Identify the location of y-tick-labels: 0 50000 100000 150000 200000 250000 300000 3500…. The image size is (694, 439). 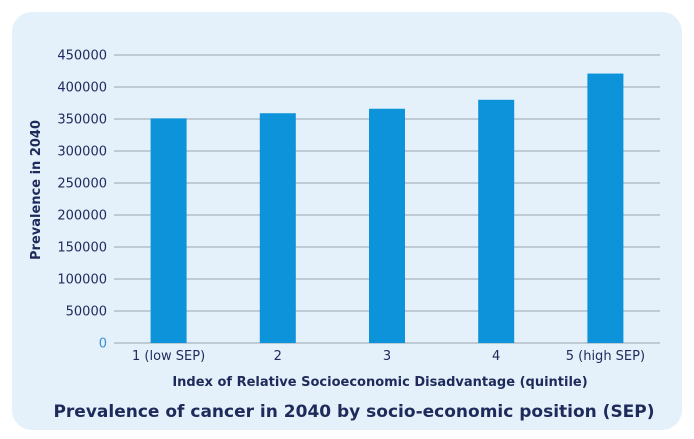
(82, 200).